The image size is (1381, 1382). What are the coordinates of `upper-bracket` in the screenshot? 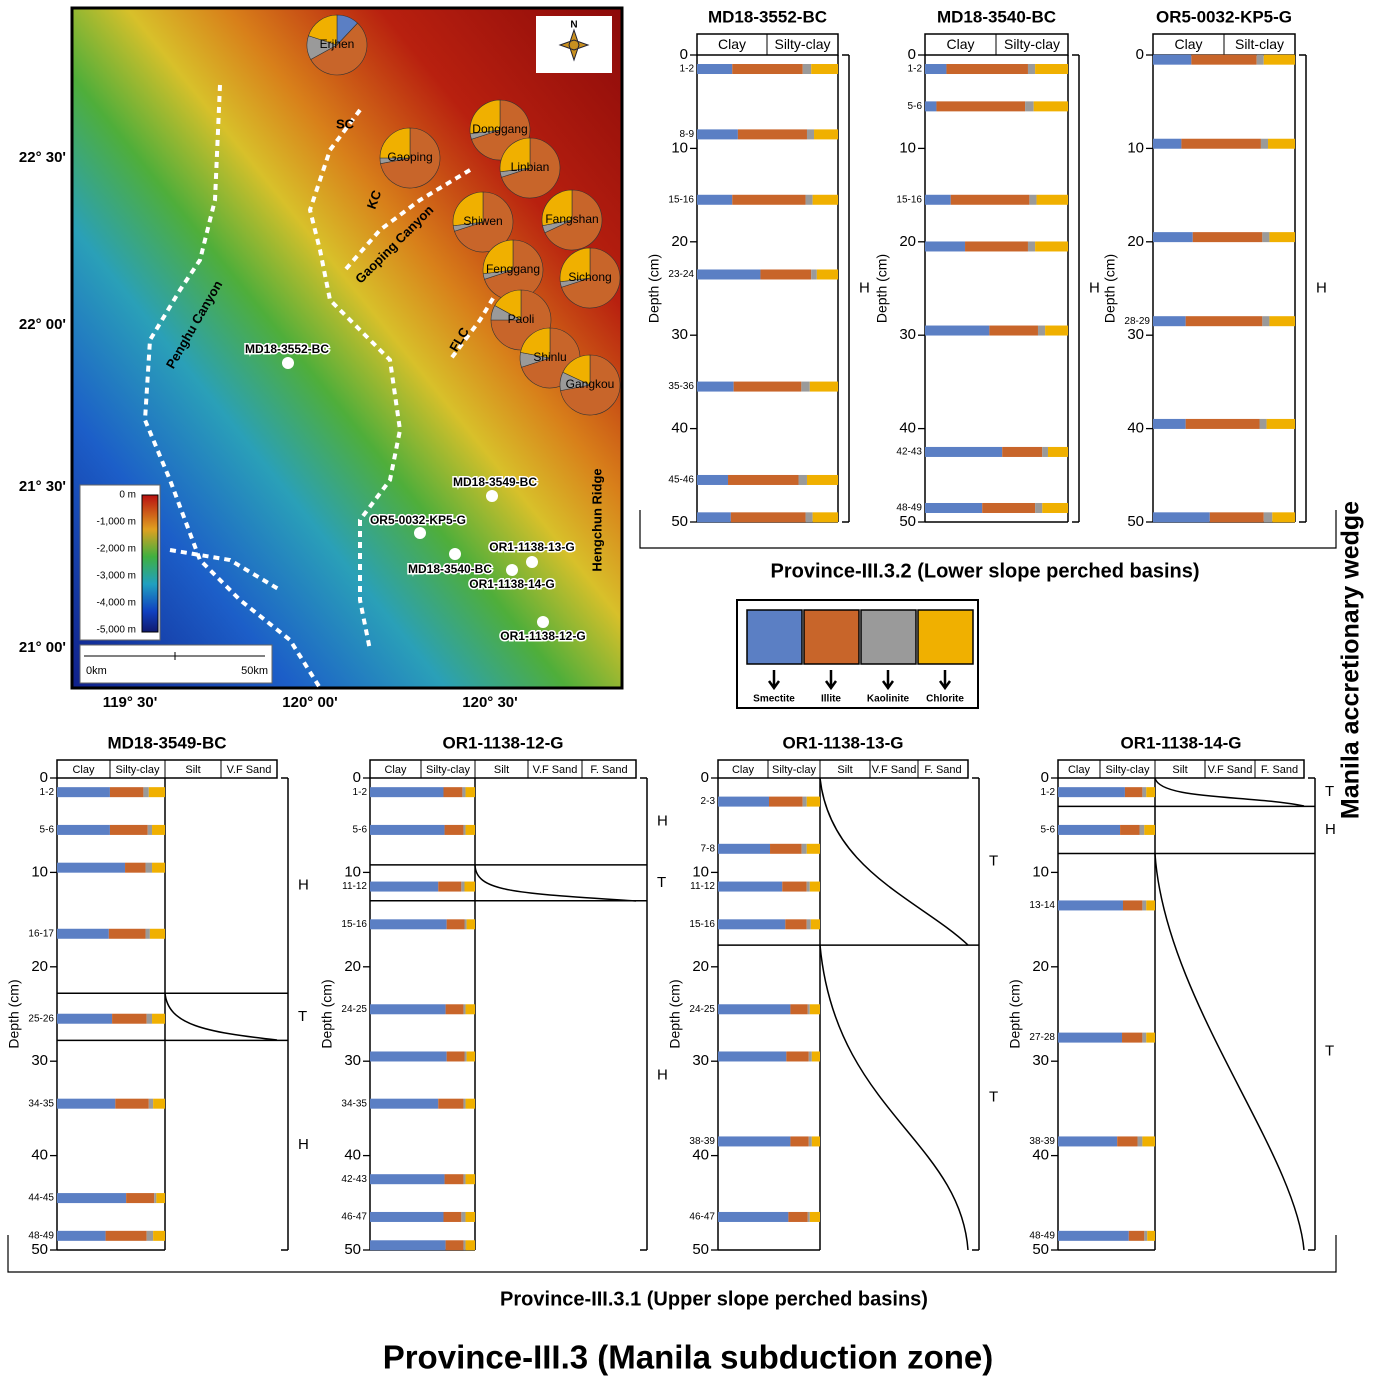 It's located at (672, 1254).